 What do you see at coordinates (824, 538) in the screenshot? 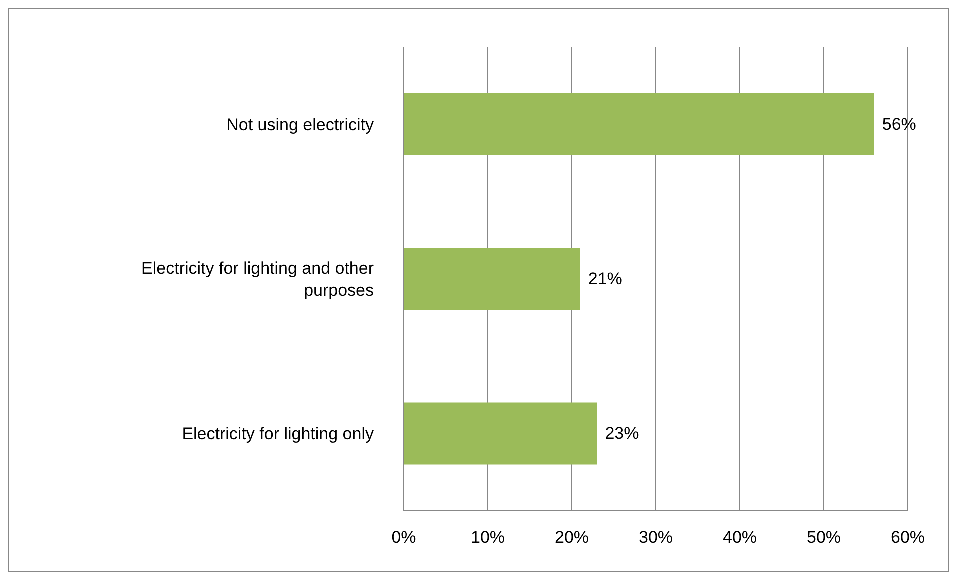
I see `x-tick-label: 50%` at bounding box center [824, 538].